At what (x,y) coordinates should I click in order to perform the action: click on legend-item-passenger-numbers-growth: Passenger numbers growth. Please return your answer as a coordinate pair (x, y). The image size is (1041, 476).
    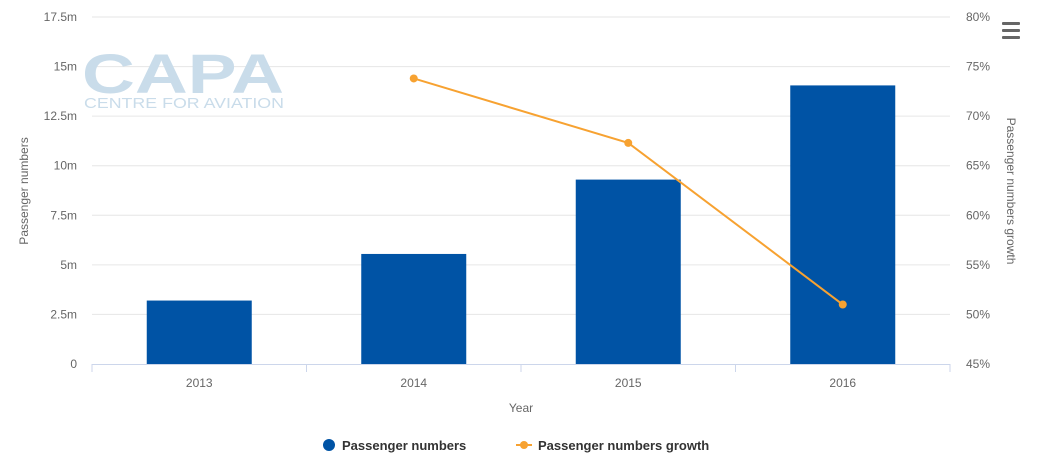
    Looking at the image, I should click on (612, 445).